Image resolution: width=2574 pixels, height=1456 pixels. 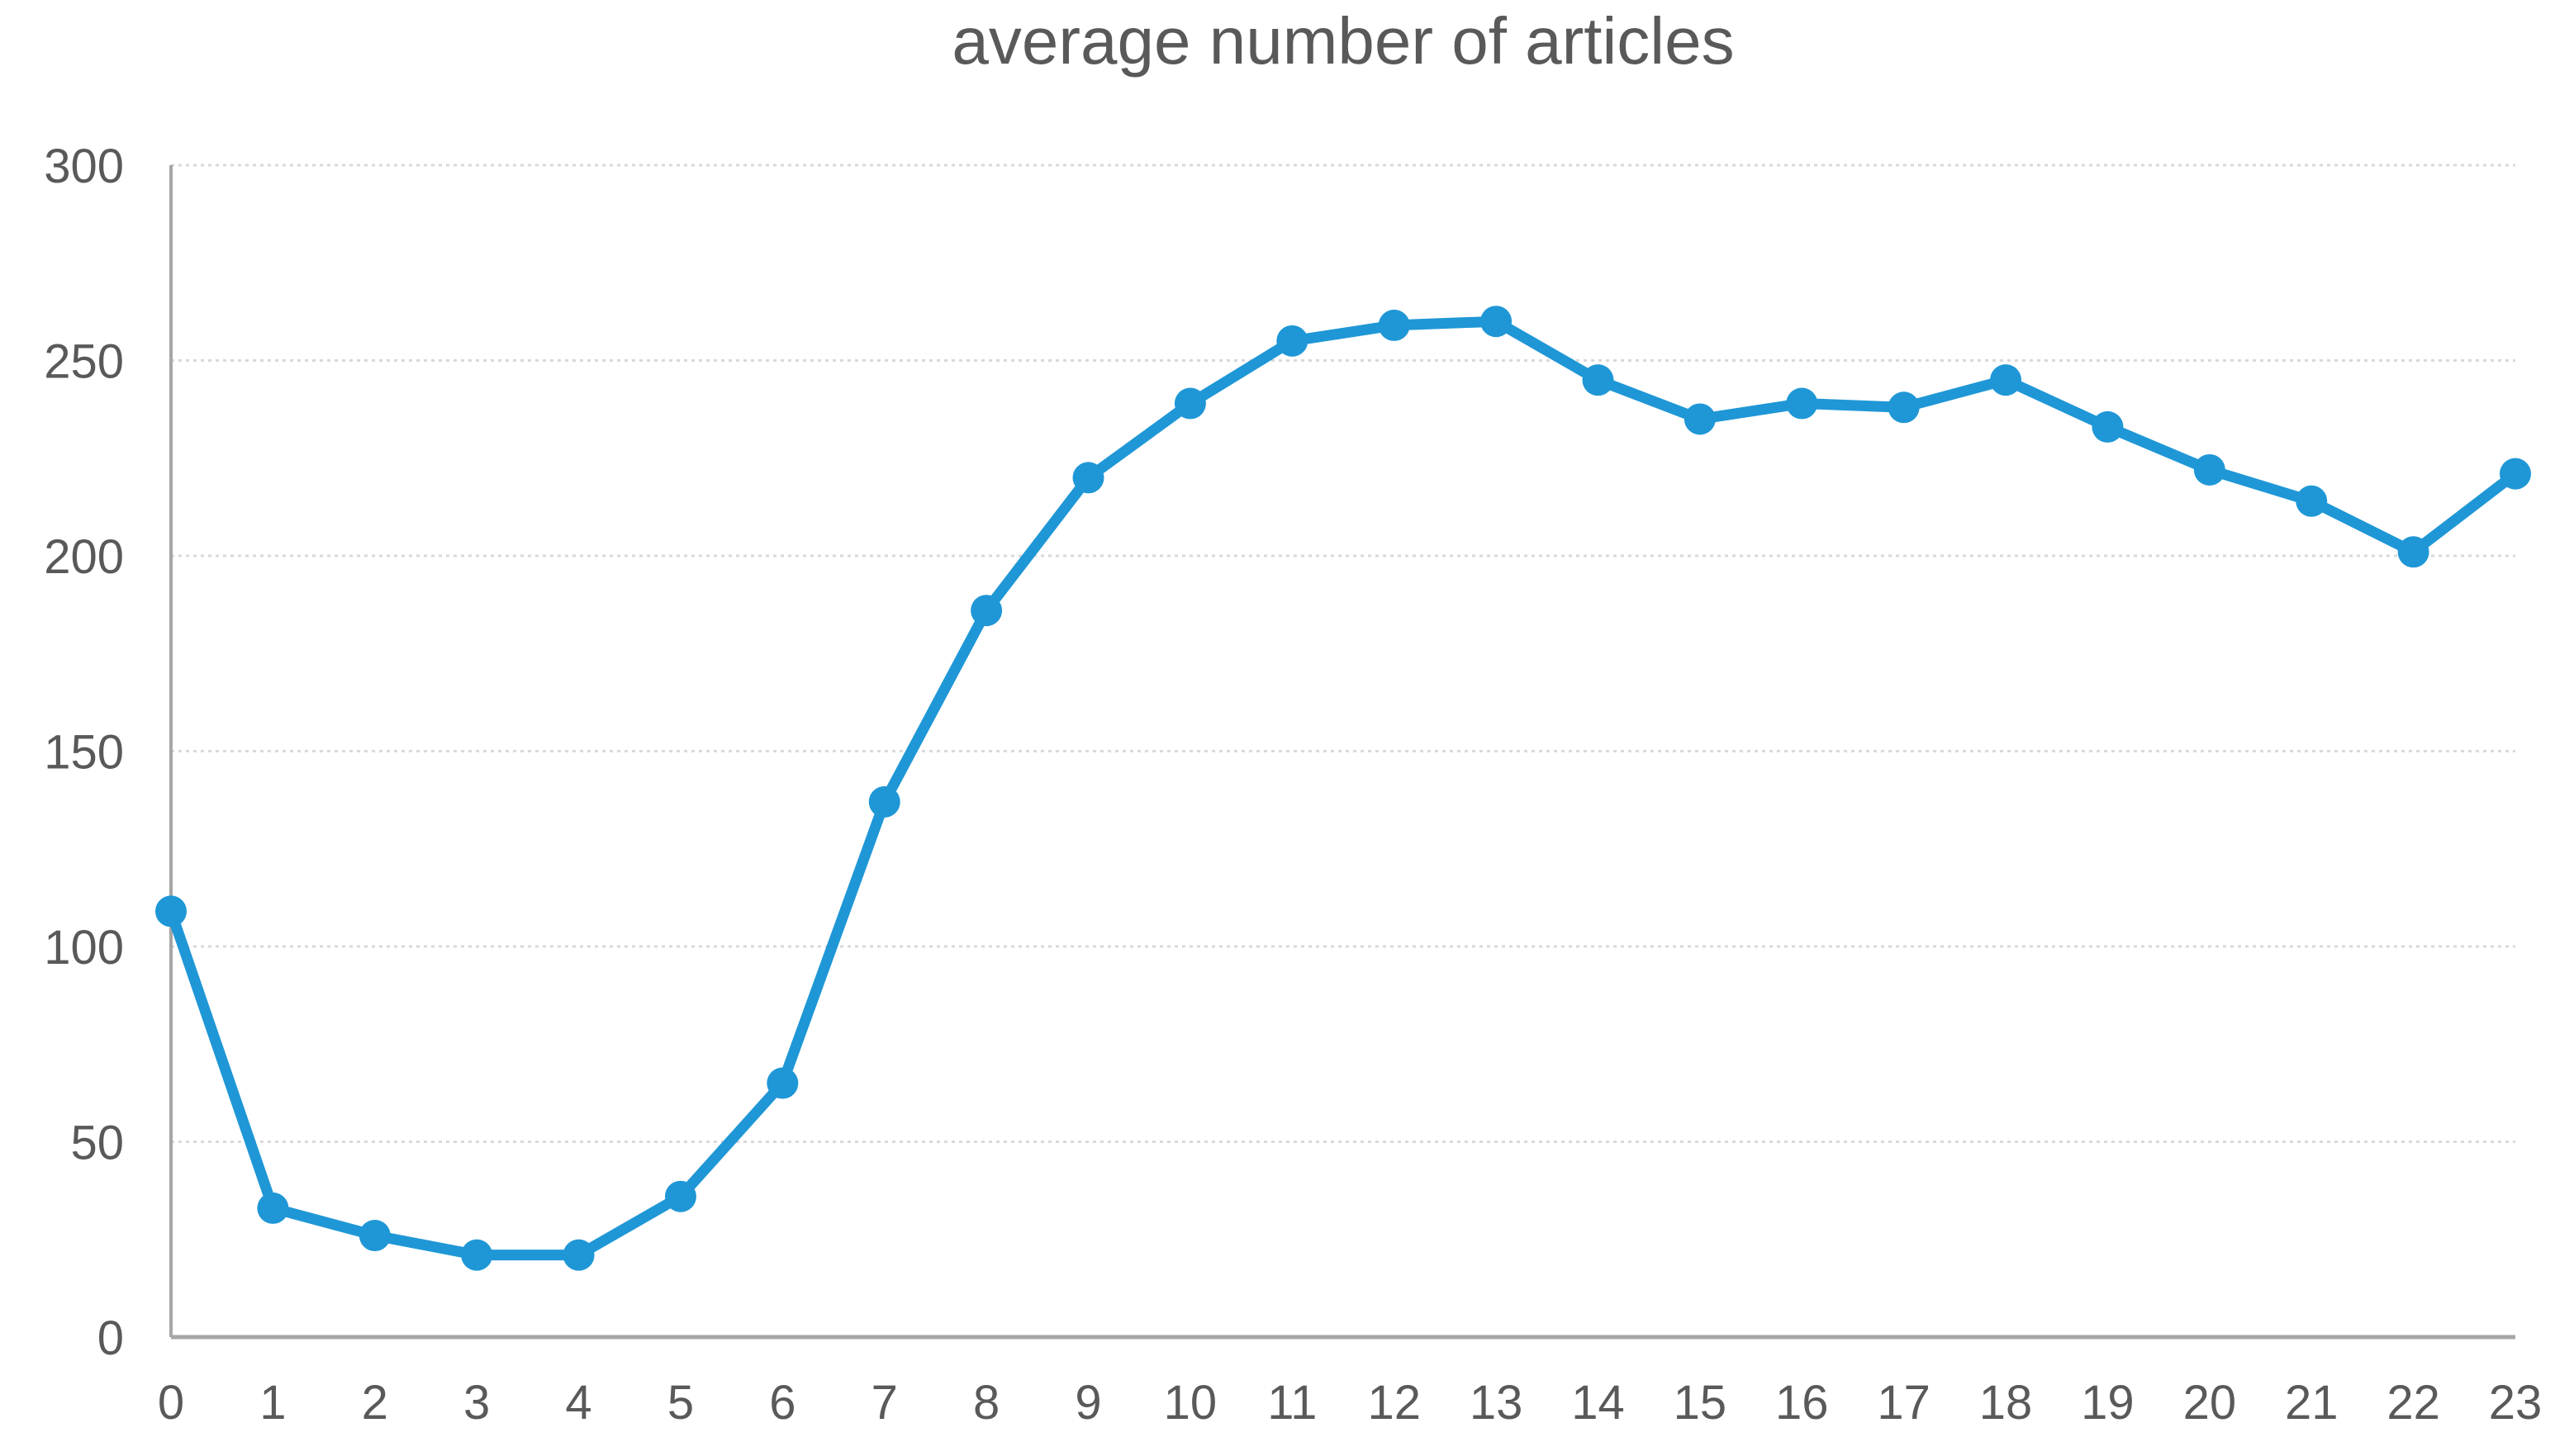 I want to click on x-tick-label: 16, so click(x=1802, y=1403).